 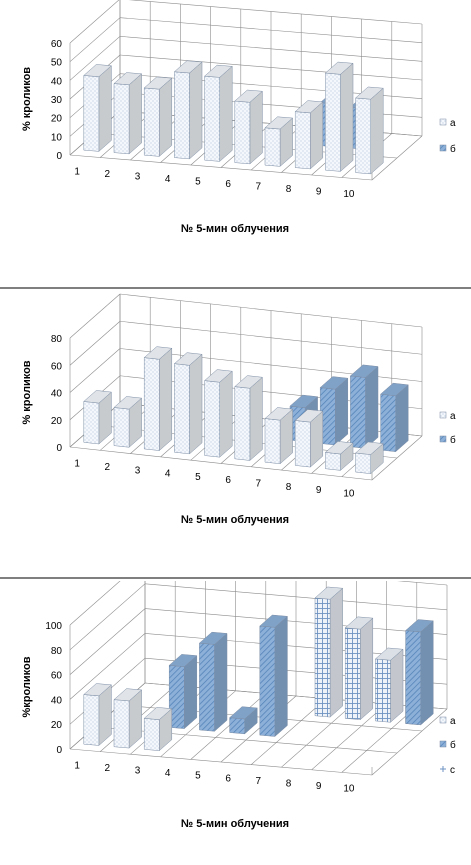 I want to click on bar-б-3, so click(x=183, y=692).